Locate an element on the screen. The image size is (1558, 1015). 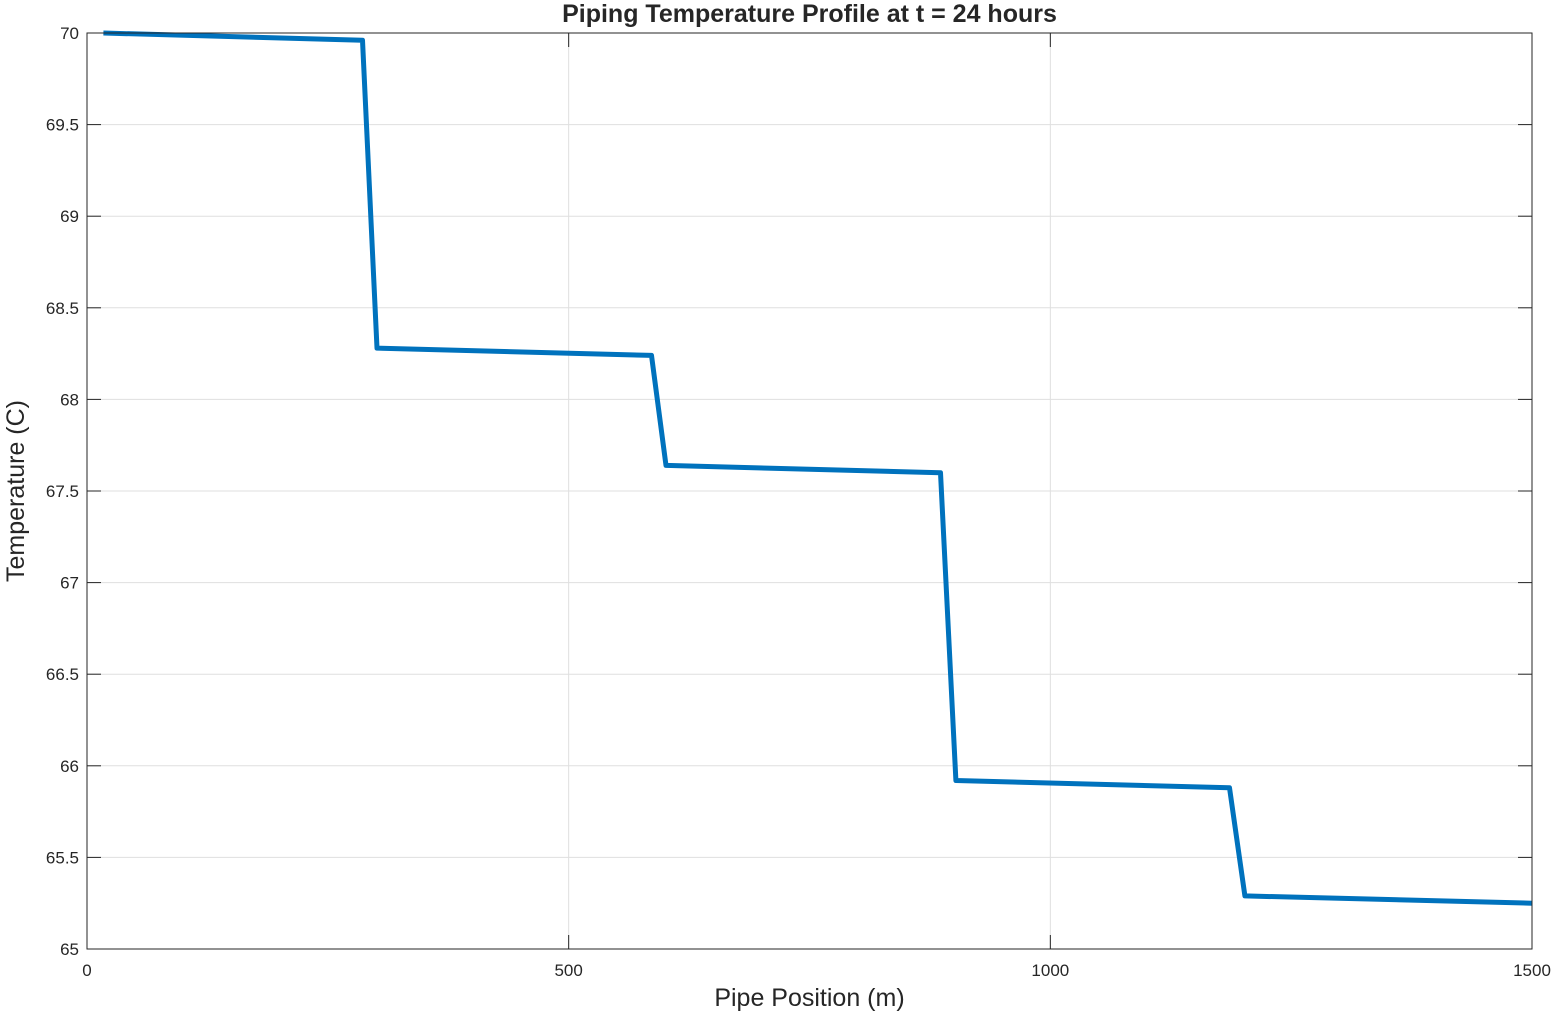
y-tick-label: 65.5 is located at coordinates (62, 857).